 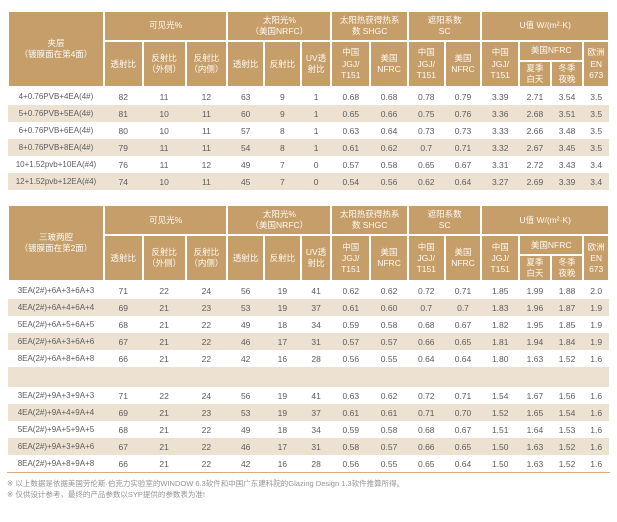 I want to click on value-cell: 19, so click(x=282, y=290).